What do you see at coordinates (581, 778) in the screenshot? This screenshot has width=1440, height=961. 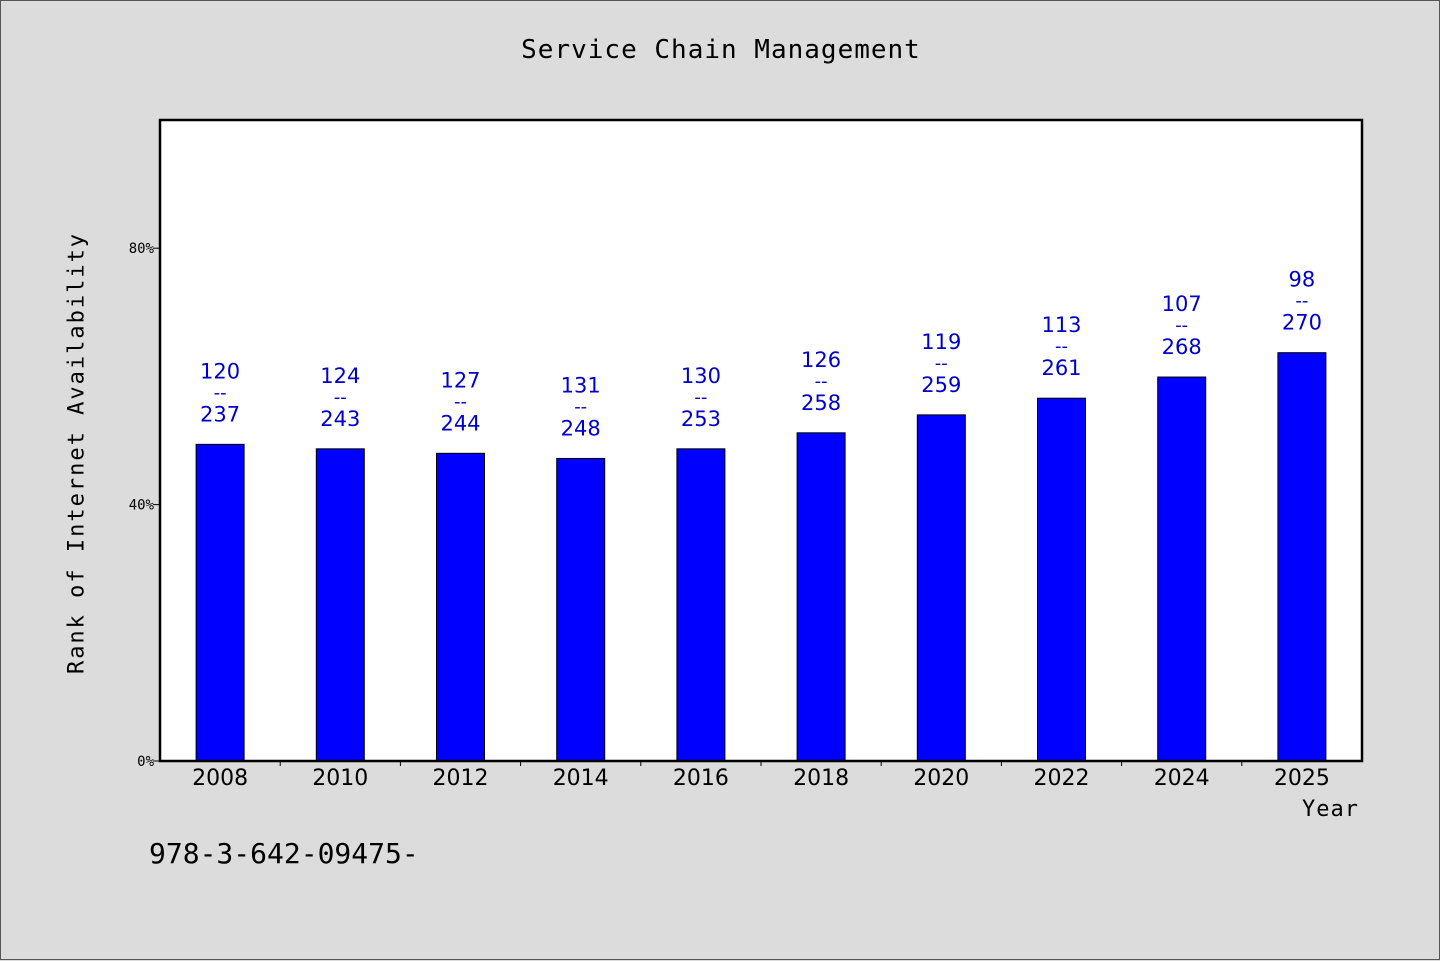 I see `x-tick-label: 2014` at bounding box center [581, 778].